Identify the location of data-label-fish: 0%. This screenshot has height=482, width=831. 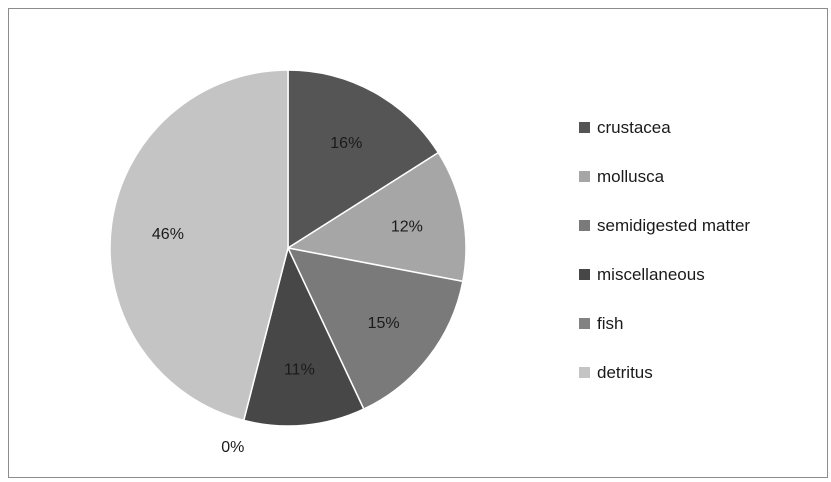
(232, 447).